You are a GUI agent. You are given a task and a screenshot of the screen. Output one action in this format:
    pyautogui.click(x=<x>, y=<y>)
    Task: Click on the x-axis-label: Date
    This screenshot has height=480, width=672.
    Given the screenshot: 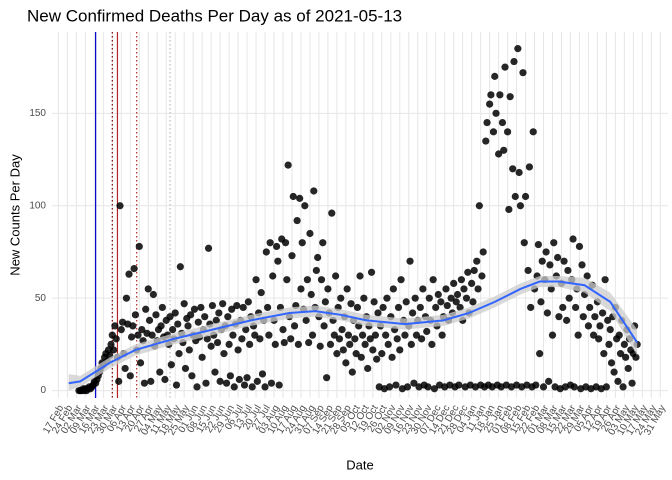 What is the action you would take?
    pyautogui.click(x=359, y=464)
    